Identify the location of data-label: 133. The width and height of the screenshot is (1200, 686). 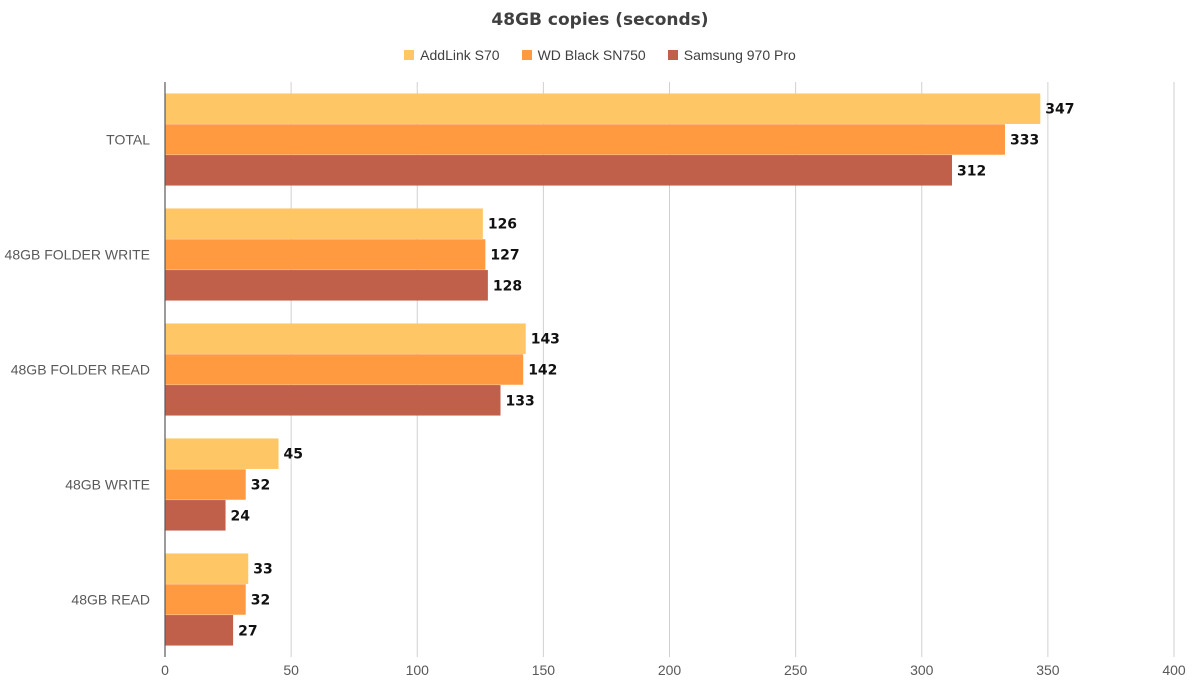
(519, 401).